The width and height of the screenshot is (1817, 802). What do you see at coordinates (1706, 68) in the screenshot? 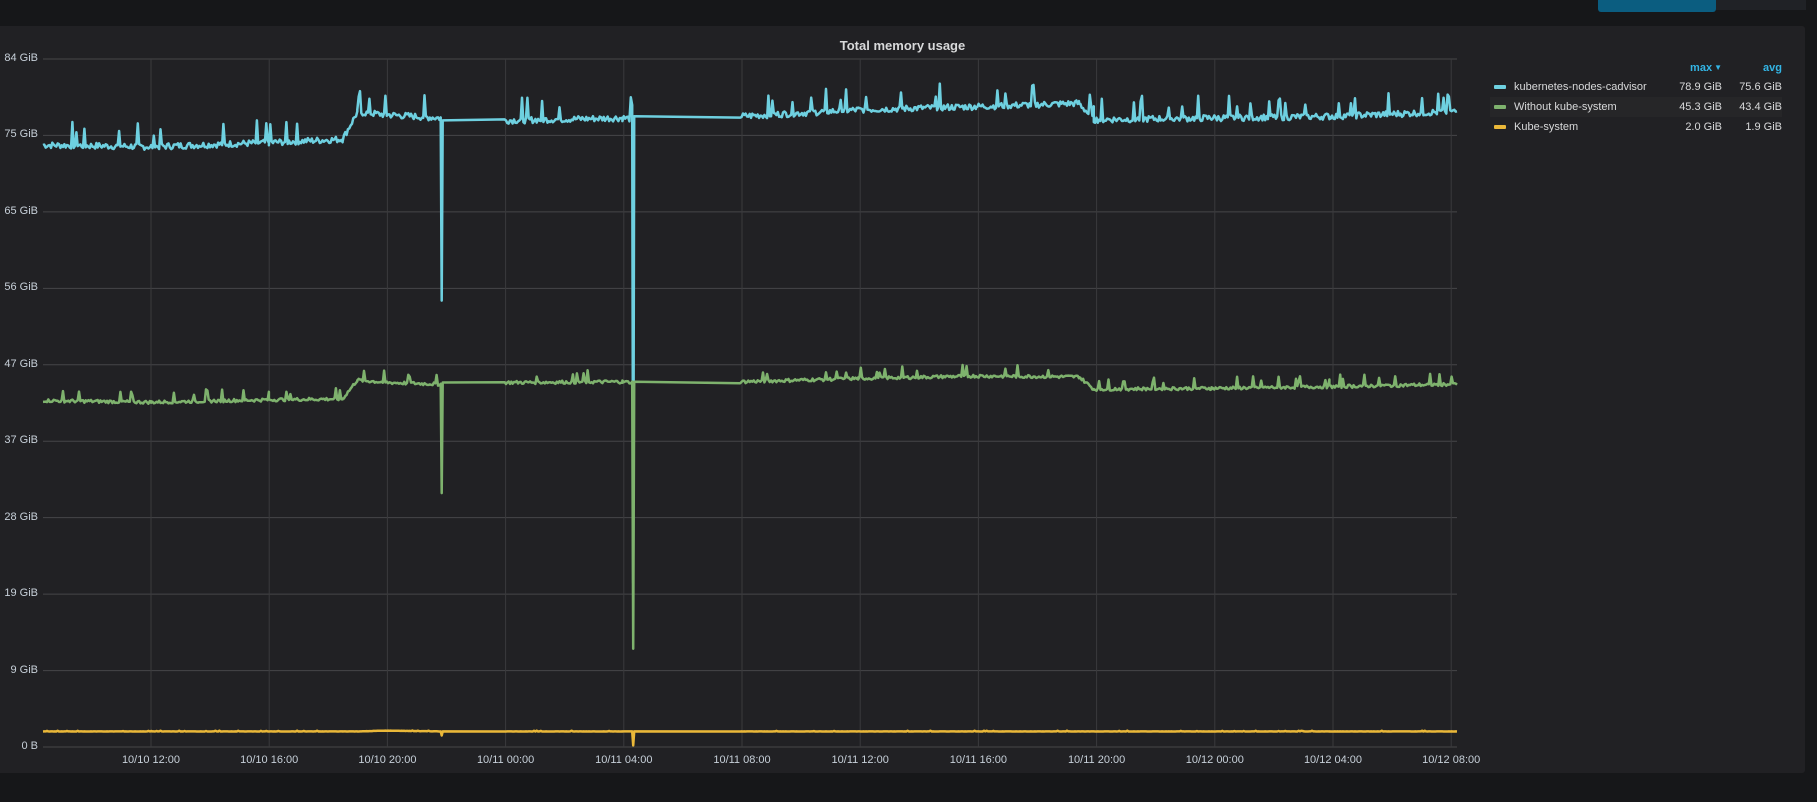
I see `legend-col-max: max ▼` at bounding box center [1706, 68].